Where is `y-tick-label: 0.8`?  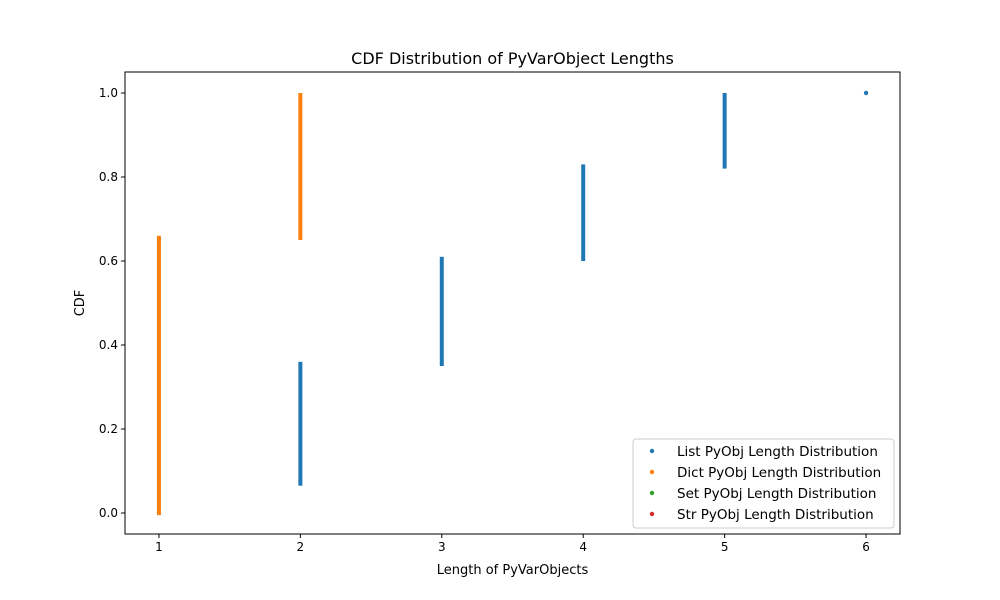
y-tick-label: 0.8 is located at coordinates (108, 177).